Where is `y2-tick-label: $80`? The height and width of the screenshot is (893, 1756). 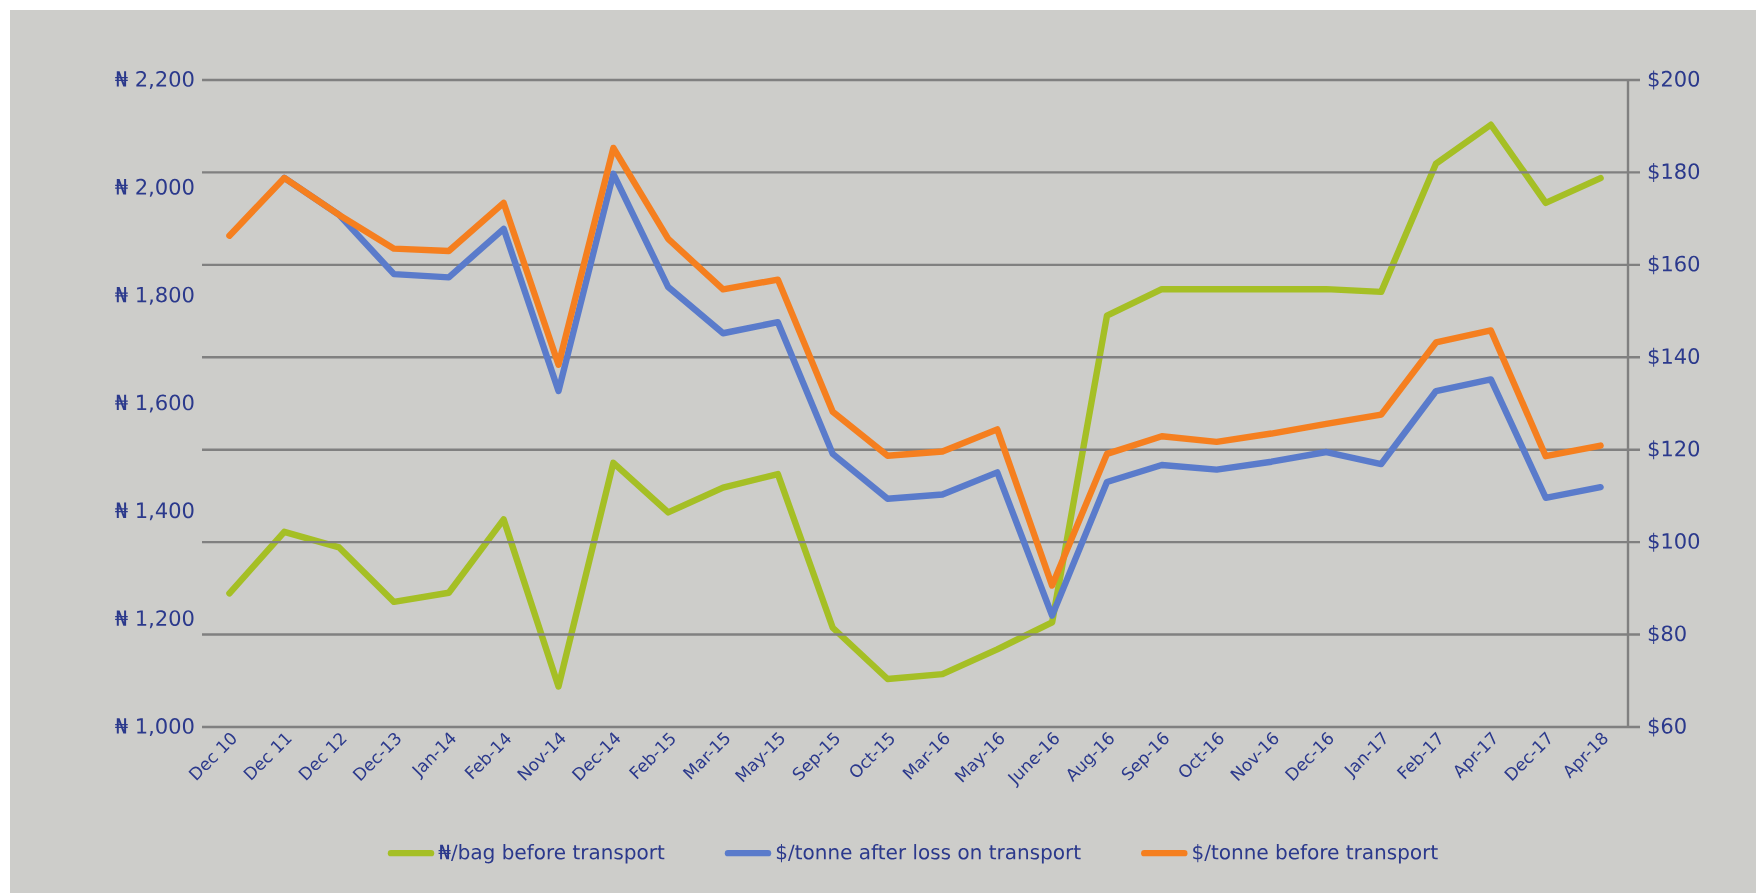
y2-tick-label: $80 is located at coordinates (1667, 635).